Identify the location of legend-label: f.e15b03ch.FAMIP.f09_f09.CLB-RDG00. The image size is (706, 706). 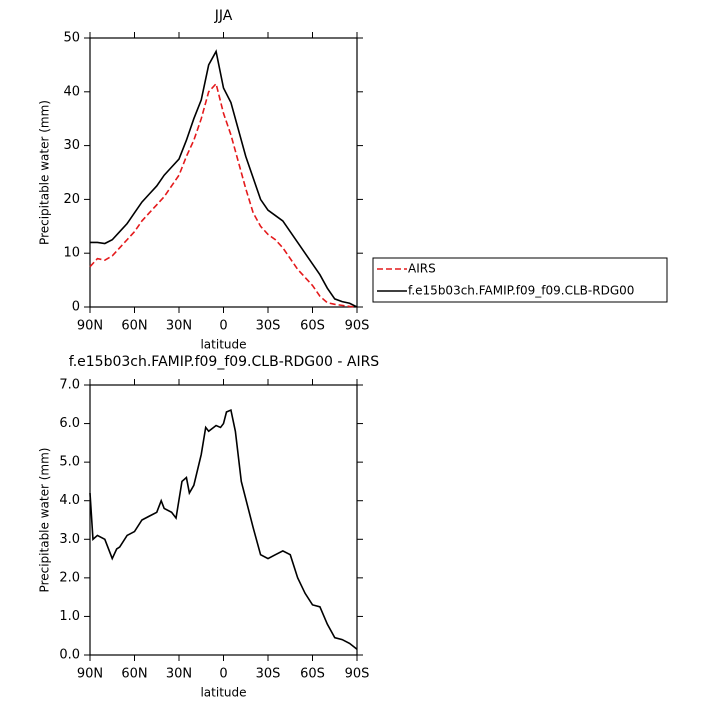
(521, 291).